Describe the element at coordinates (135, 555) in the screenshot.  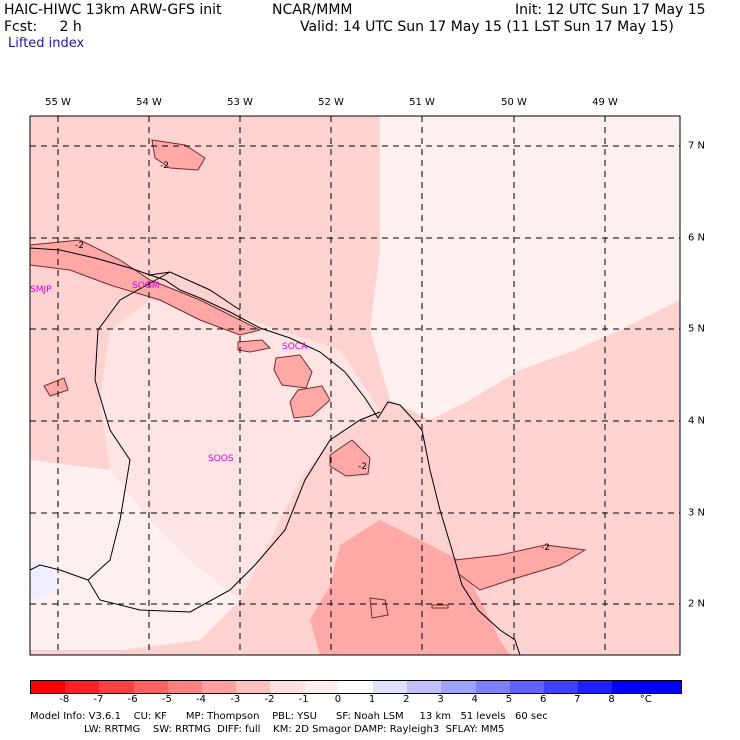
I see `field-pale-southwest` at that location.